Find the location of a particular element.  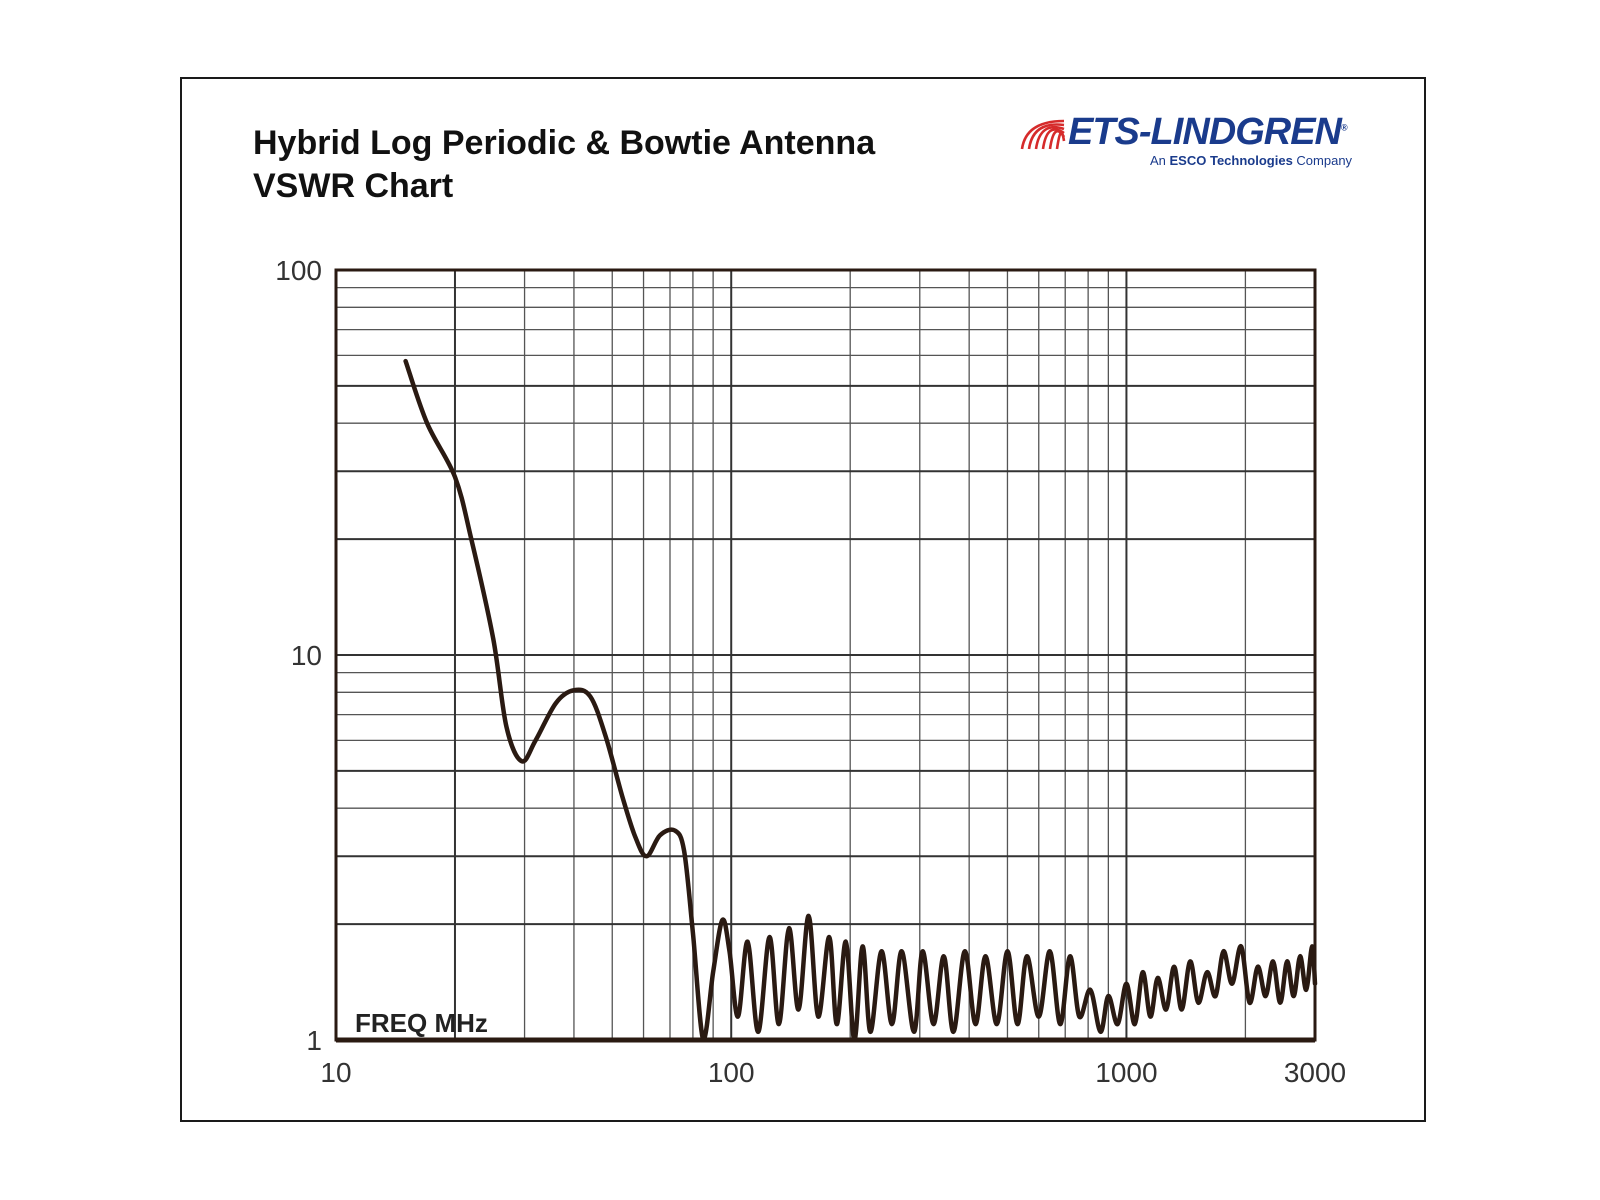

x-tick-label: 10 is located at coordinates (335, 1072).